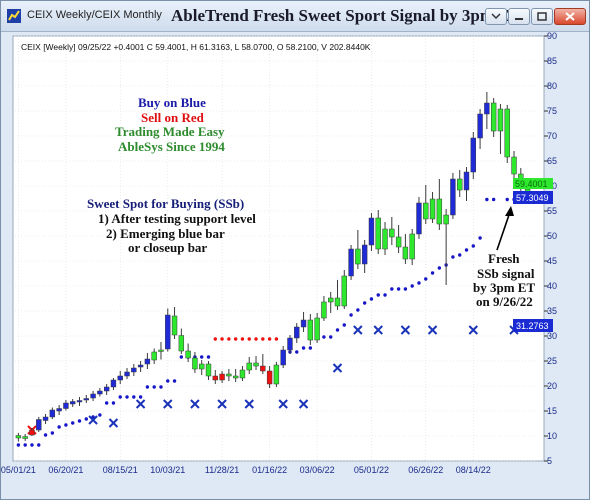  What do you see at coordinates (519, 16) in the screenshot?
I see `minimize-button` at bounding box center [519, 16].